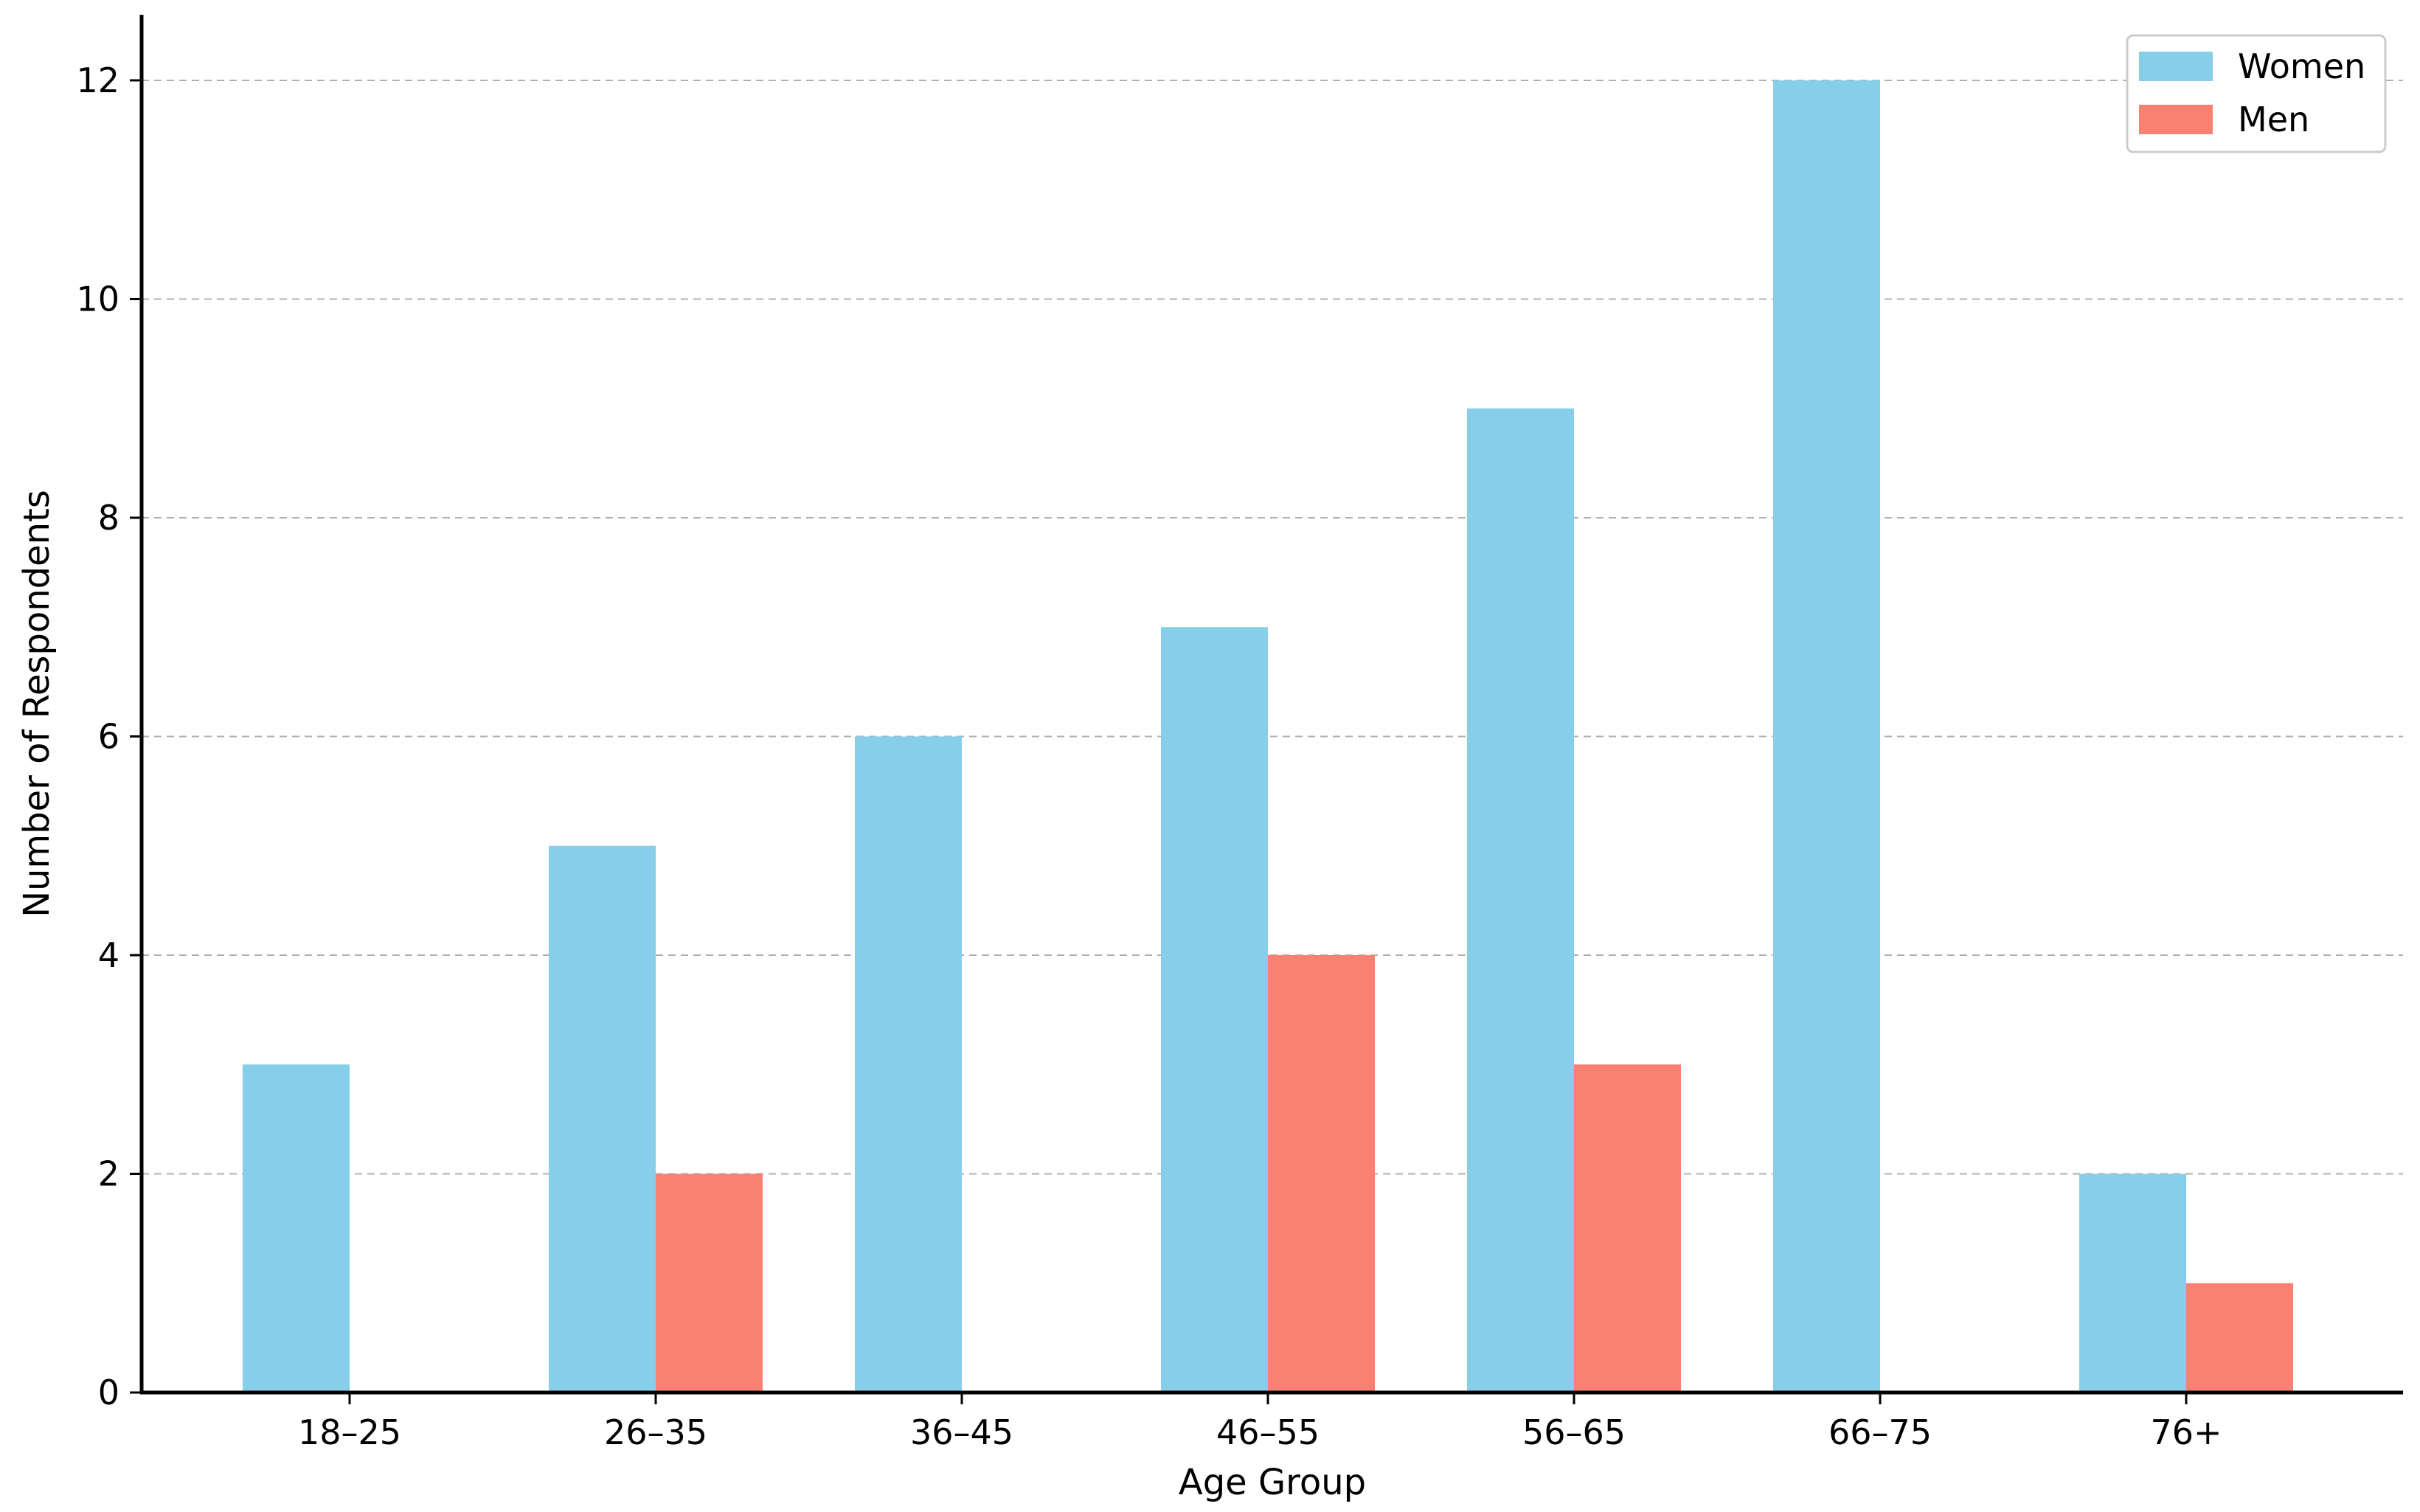 The height and width of the screenshot is (1512, 2420). What do you see at coordinates (349, 1432) in the screenshot?
I see `x-tick-label: 18–25` at bounding box center [349, 1432].